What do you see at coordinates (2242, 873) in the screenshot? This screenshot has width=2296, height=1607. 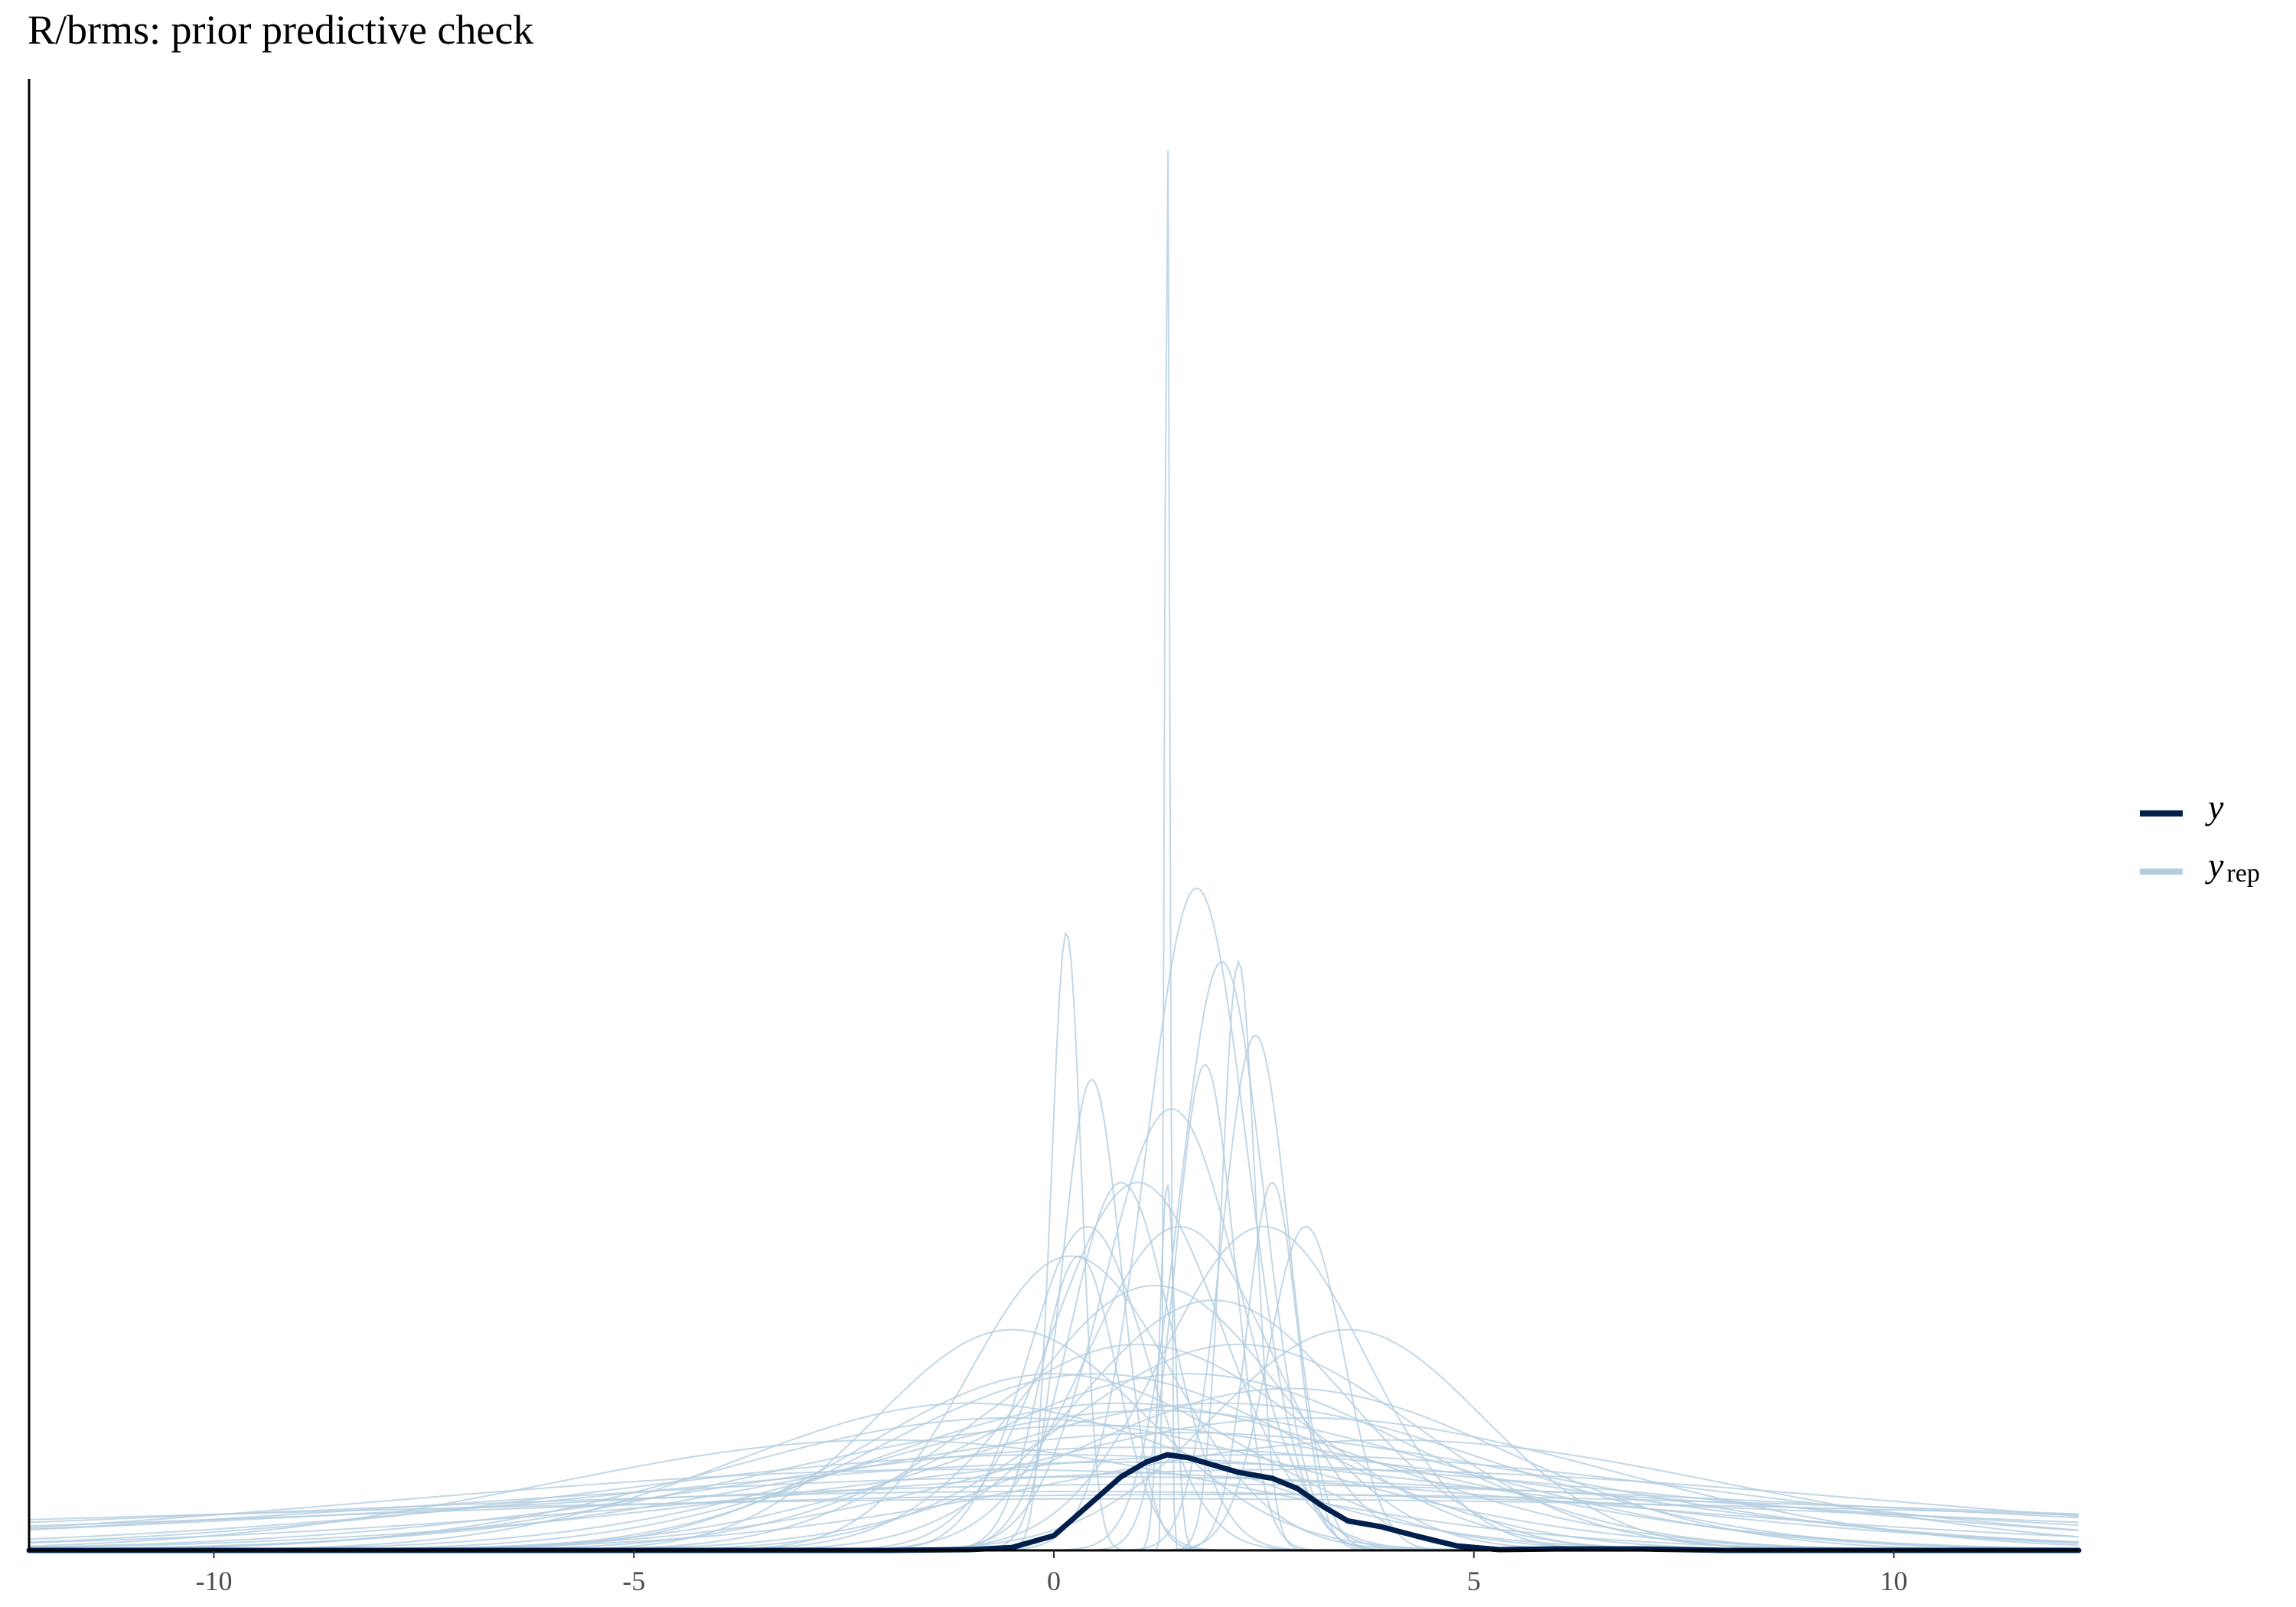 I see `legend-label-yrep-sub: rep` at bounding box center [2242, 873].